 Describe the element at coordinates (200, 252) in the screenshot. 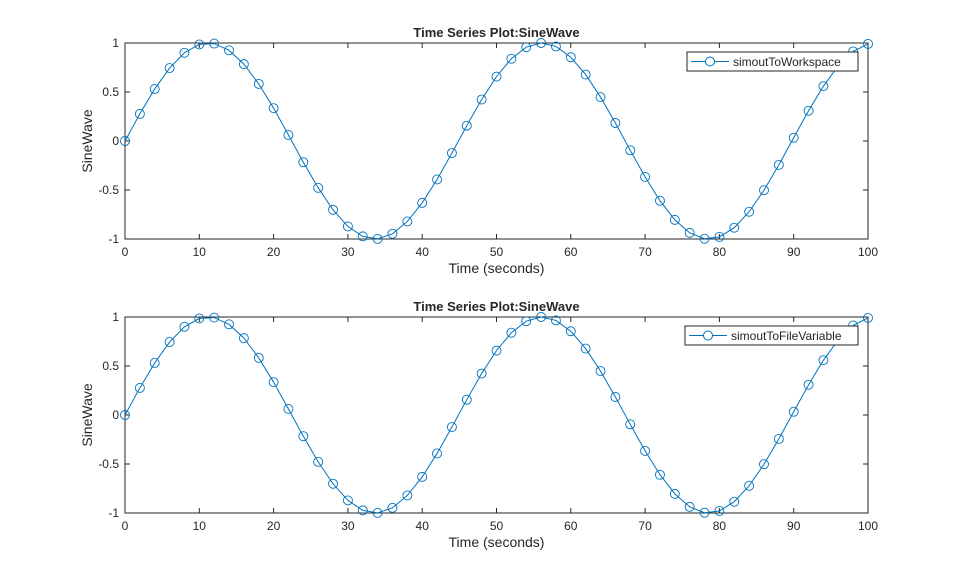

I see `x-tick-label: 10` at that location.